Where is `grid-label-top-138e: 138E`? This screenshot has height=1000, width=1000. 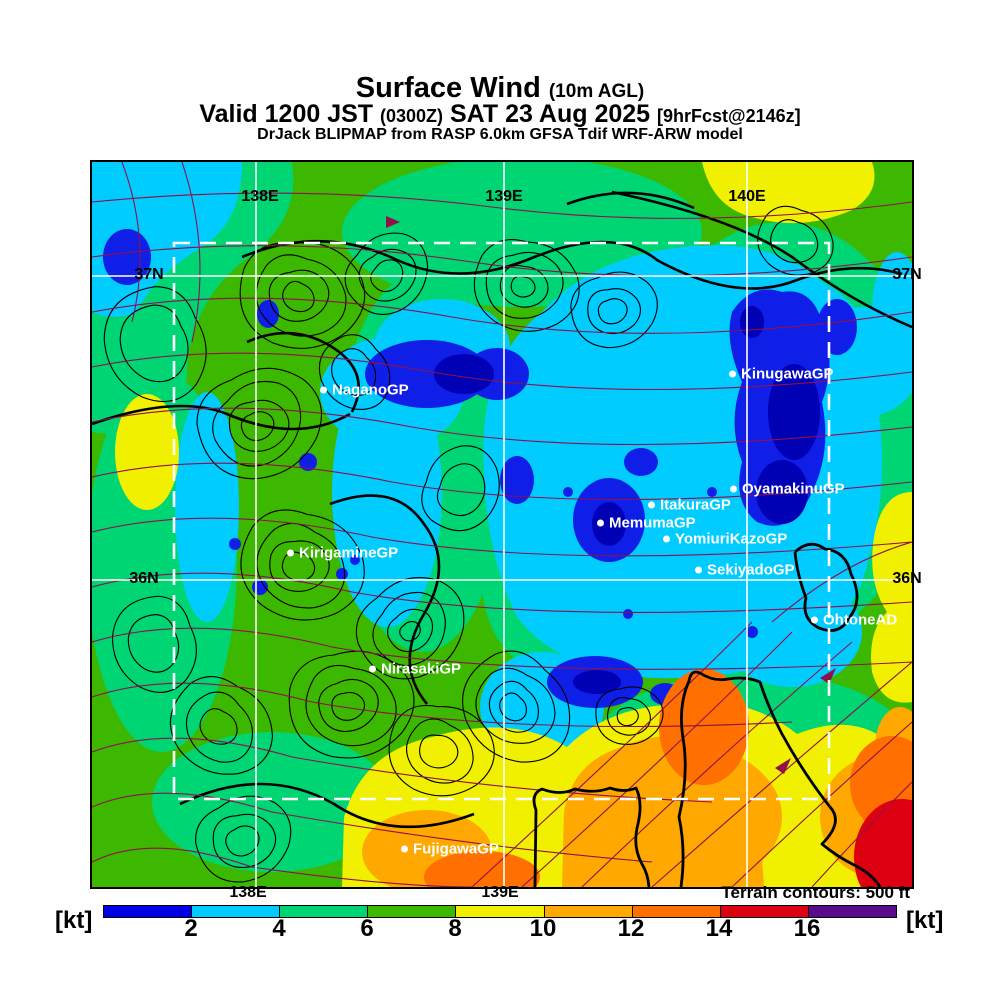 grid-label-top-138e: 138E is located at coordinates (260, 196).